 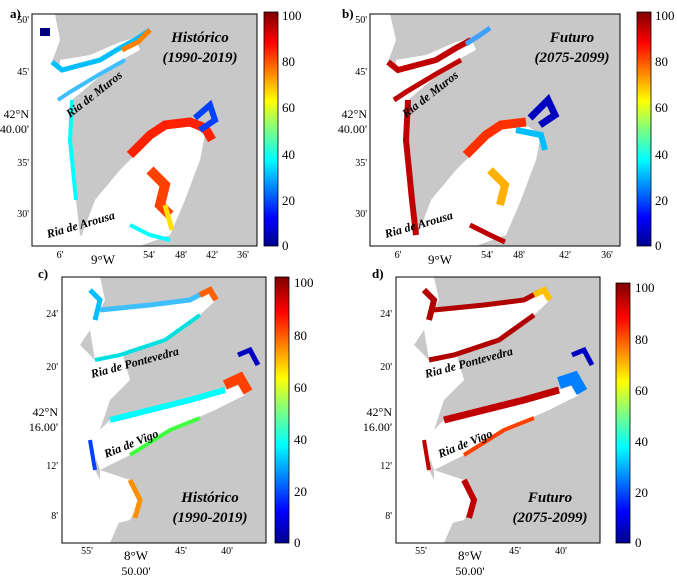 What do you see at coordinates (181, 255) in the screenshot?
I see `x-tick-label: 48'` at bounding box center [181, 255].